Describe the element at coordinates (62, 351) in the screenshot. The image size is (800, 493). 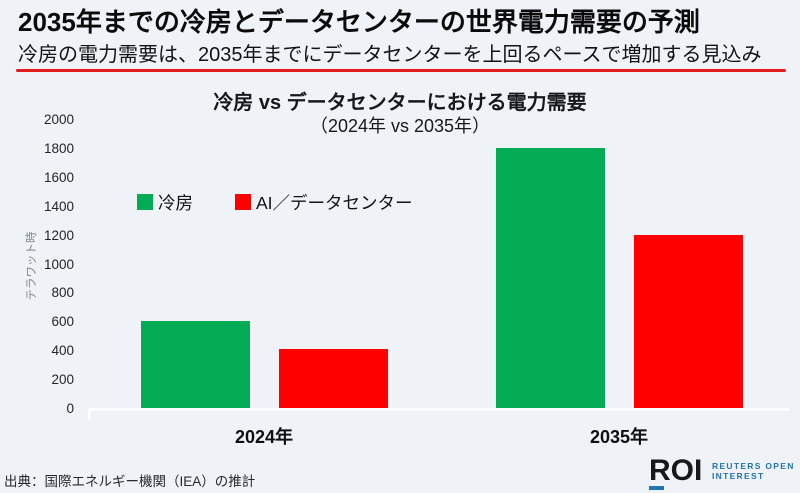
I see `y-tick-label: 400` at that location.